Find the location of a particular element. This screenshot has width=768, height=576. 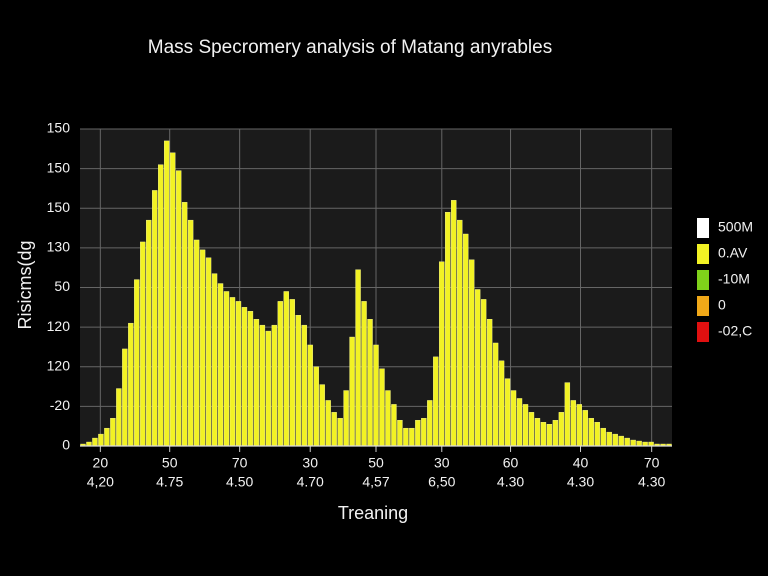

x-tick-sublabel: 4.70 is located at coordinates (310, 482).